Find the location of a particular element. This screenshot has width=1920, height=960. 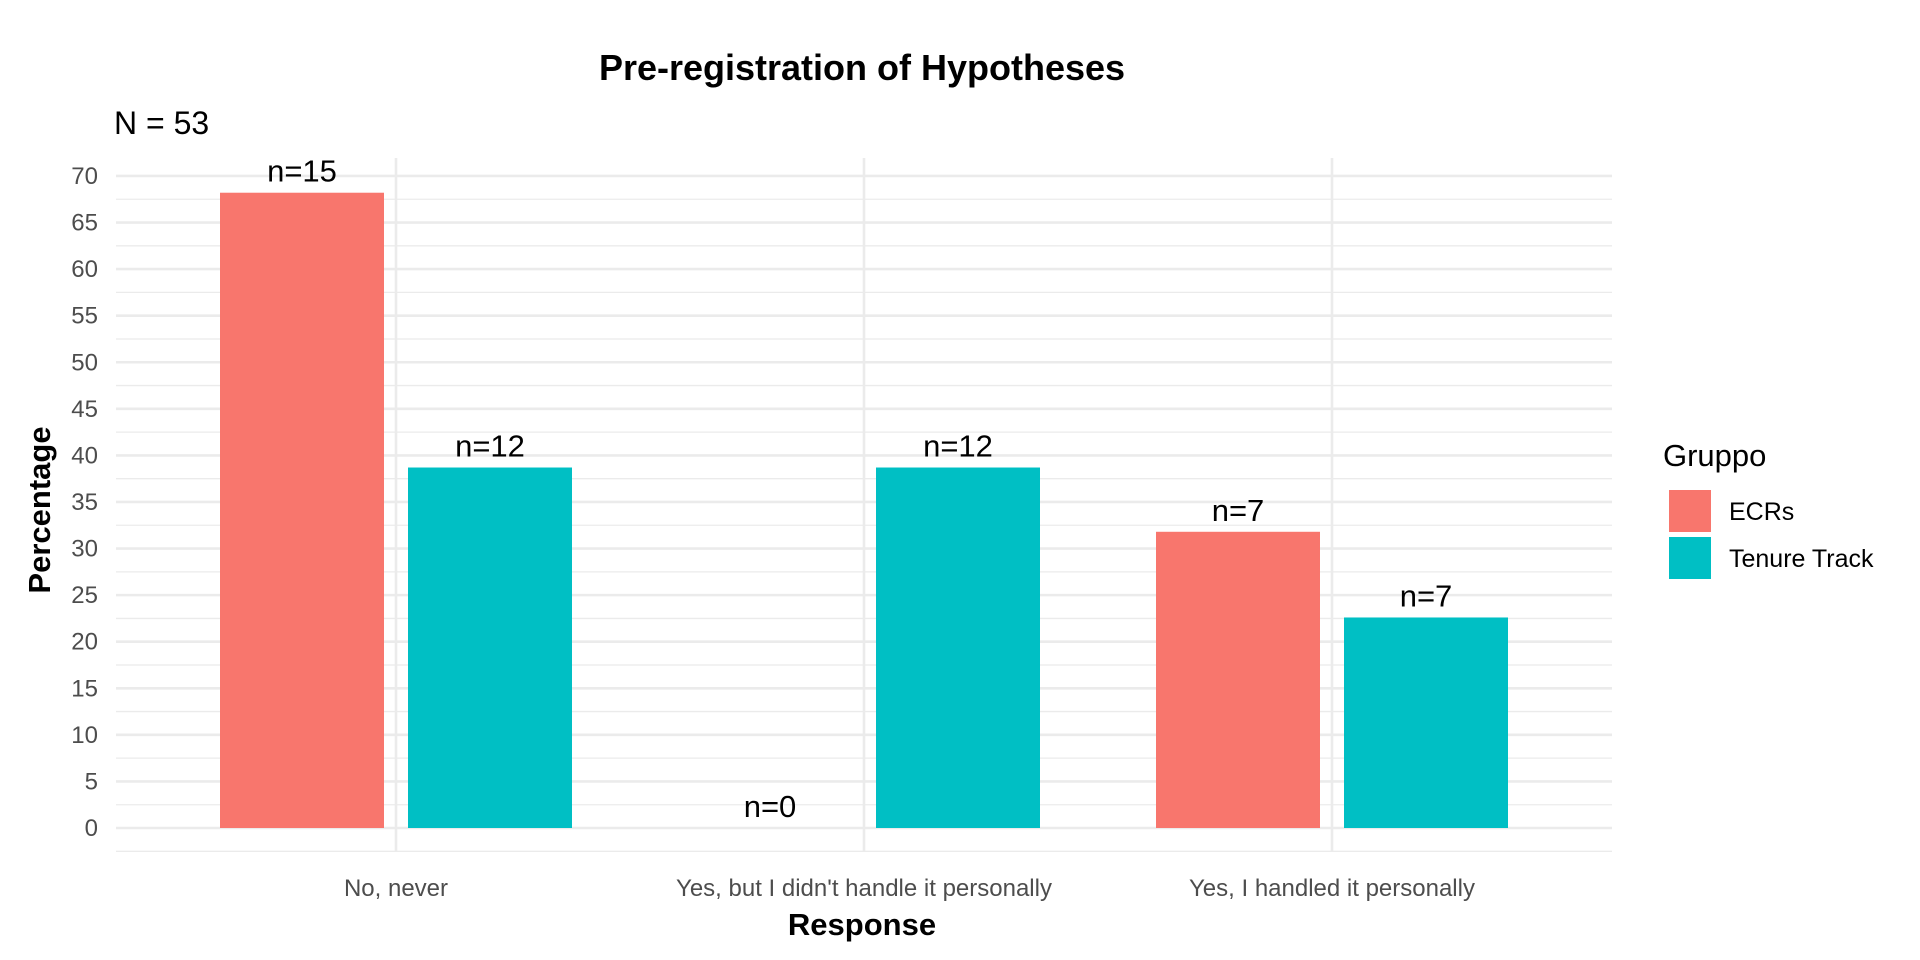

y-tick-label: 60 is located at coordinates (84, 269).